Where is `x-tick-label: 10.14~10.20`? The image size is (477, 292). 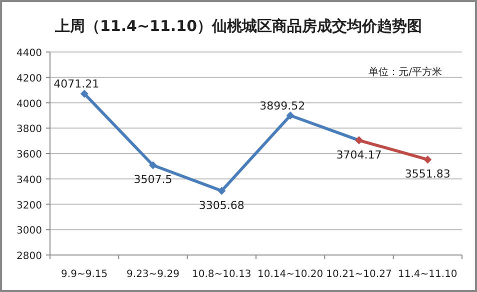 x-tick-label: 10.14~10.20 is located at coordinates (291, 274).